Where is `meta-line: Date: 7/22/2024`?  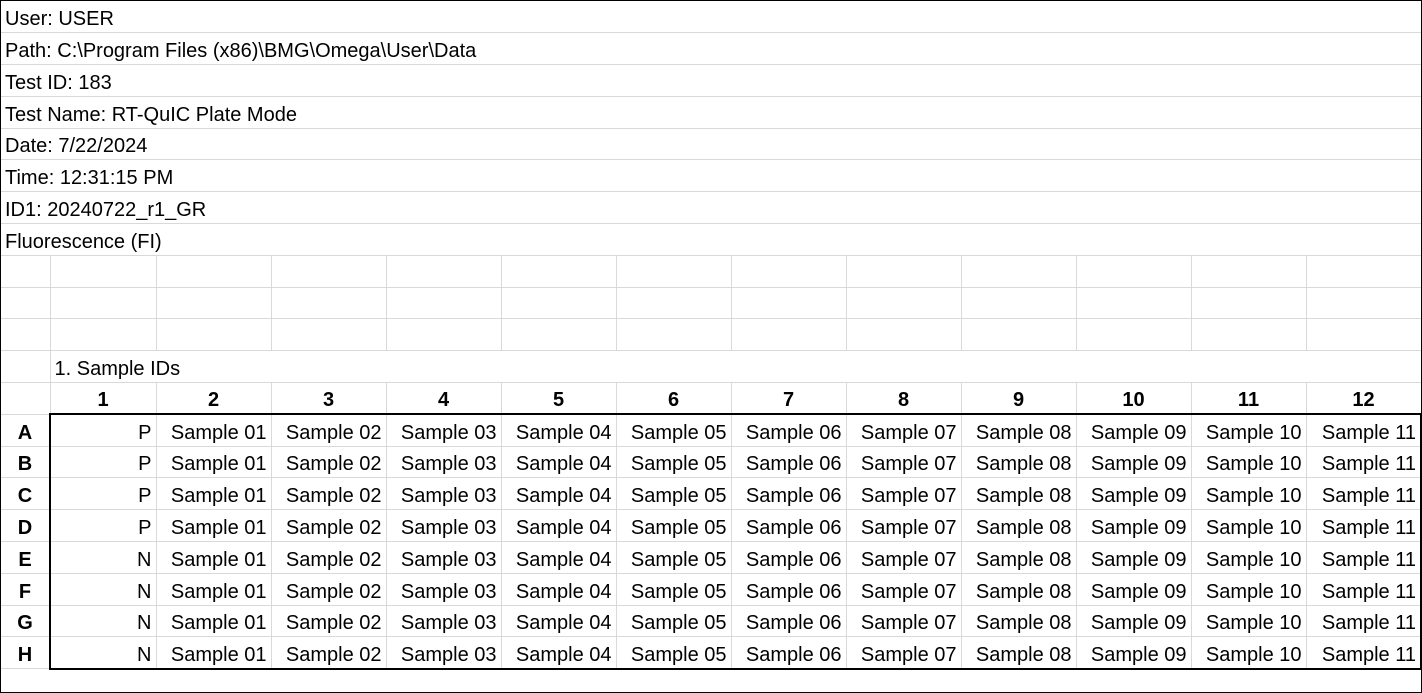
meta-line: Date: 7/22/2024 is located at coordinates (711, 144).